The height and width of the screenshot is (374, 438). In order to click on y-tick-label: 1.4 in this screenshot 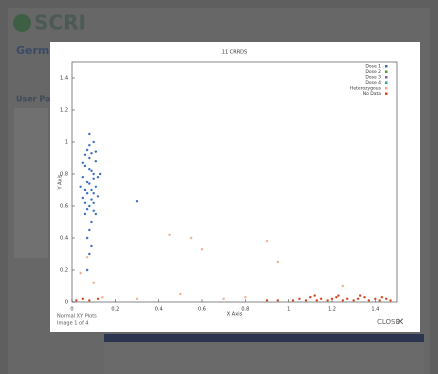, I will do `click(64, 79)`.